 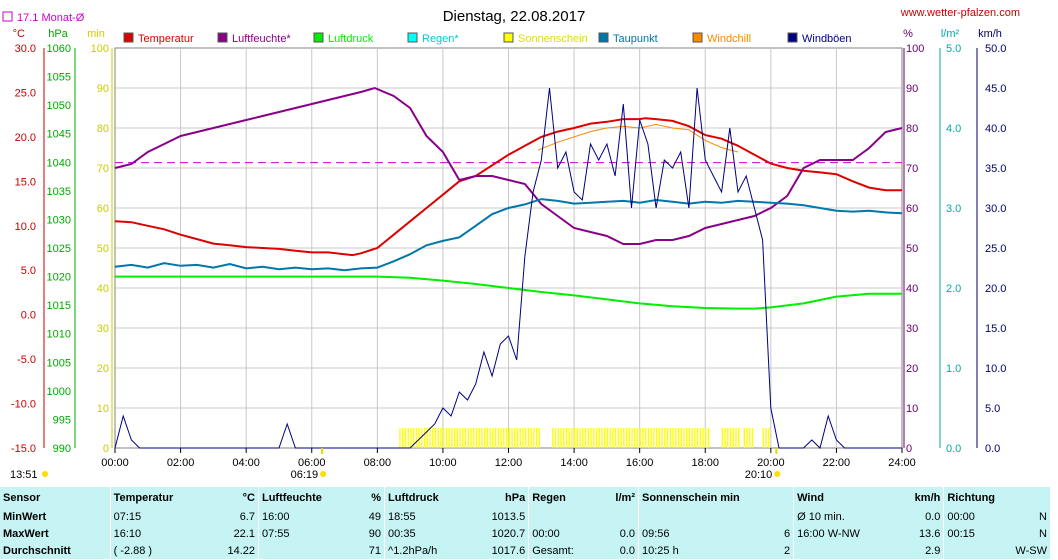 I want to click on wind-label: Ø 10 min., so click(x=845, y=517).